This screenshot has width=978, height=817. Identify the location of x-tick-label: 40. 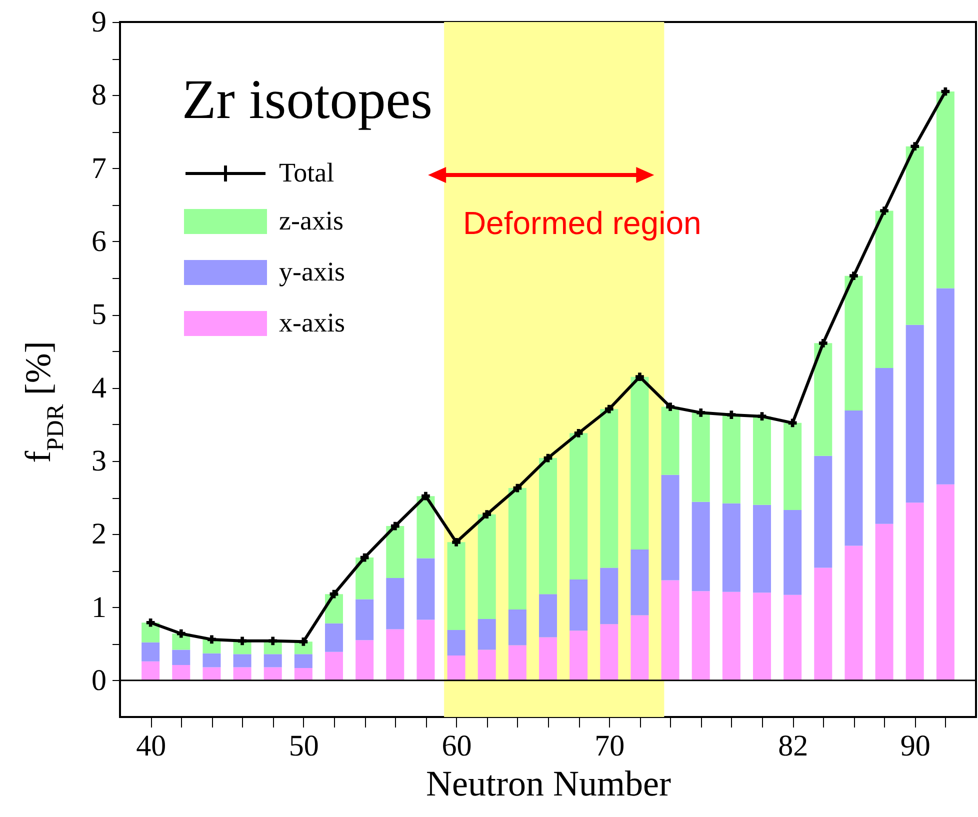
(151, 746).